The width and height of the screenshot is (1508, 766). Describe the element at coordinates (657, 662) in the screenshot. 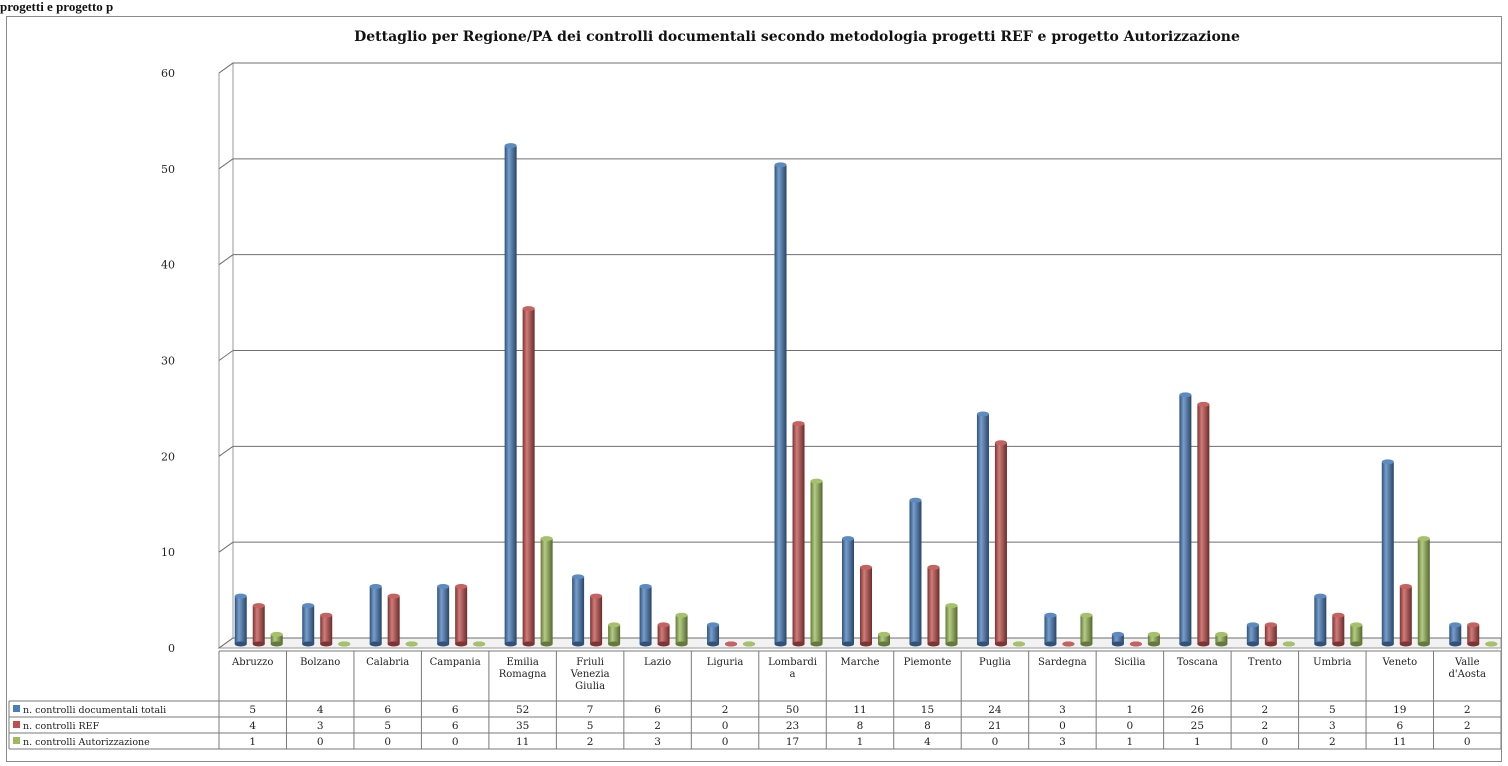

I see `x-tick-label: Lazio` at that location.